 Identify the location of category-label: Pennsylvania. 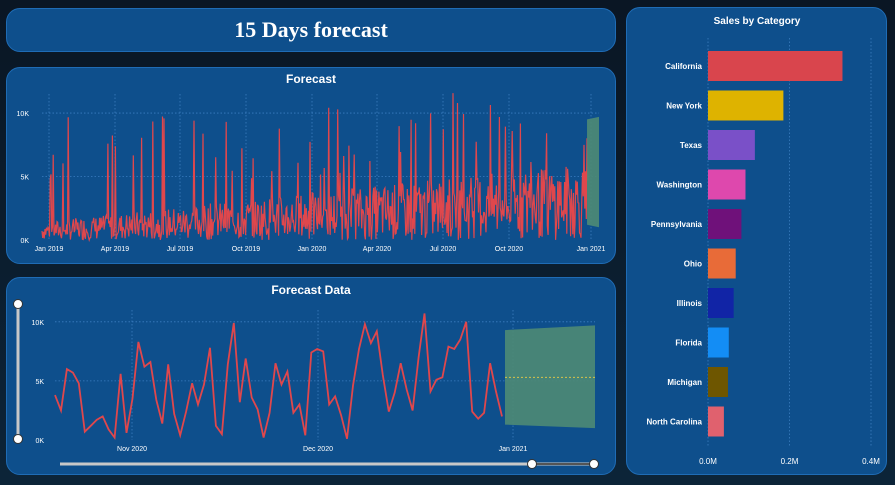
(677, 224).